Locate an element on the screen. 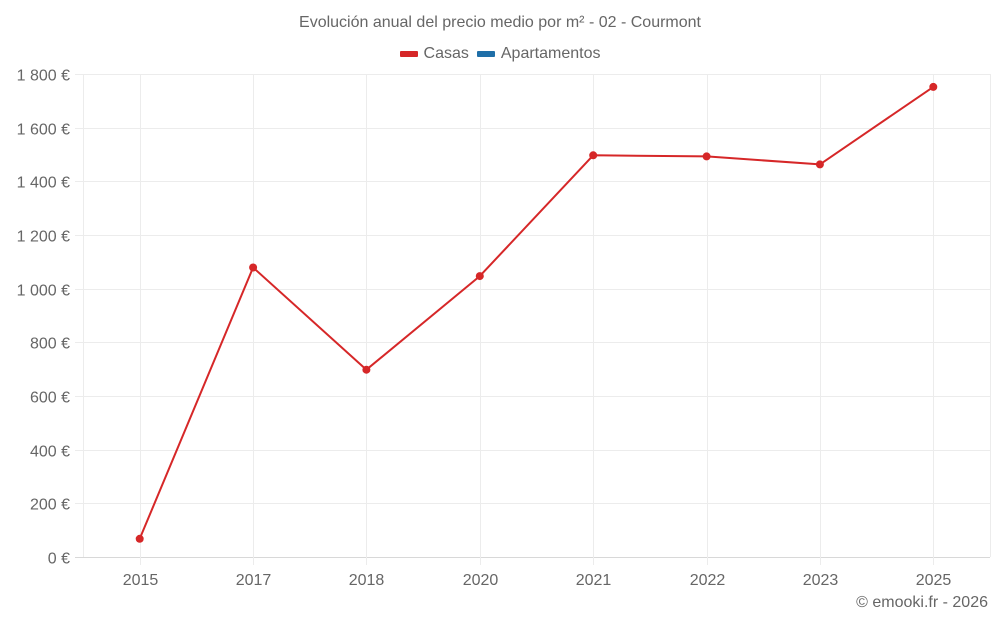 This screenshot has width=1000, height=625. y-tick-label: 0 € is located at coordinates (59, 559).